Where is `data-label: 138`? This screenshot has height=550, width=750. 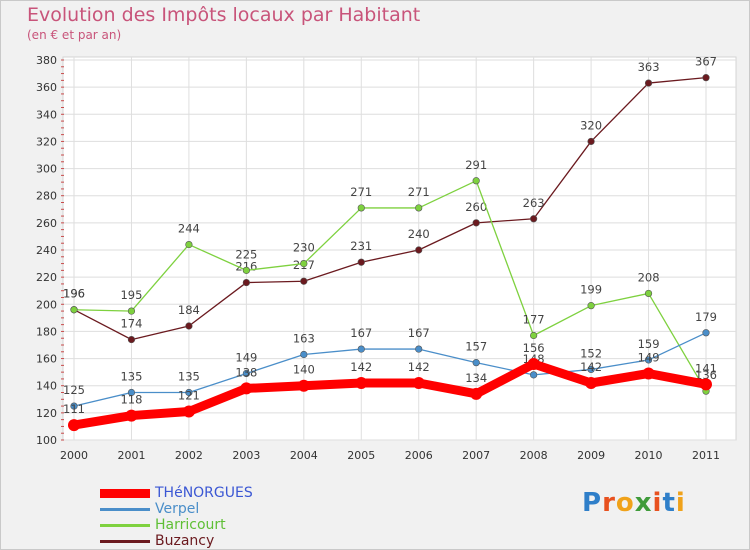
data-label: 138 is located at coordinates (246, 372).